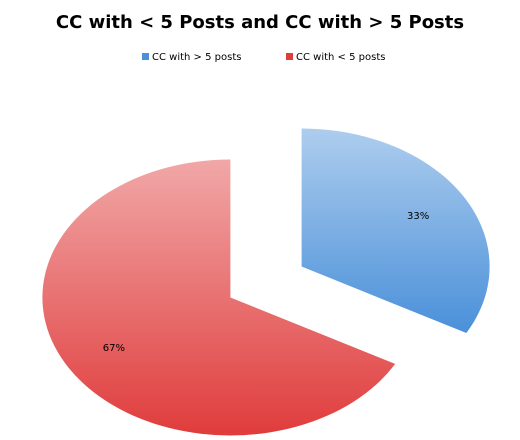 The width and height of the screenshot is (520, 440). I want to click on chart-title: CC with < 5 Posts and CC with > 5 Posts, so click(260, 22).